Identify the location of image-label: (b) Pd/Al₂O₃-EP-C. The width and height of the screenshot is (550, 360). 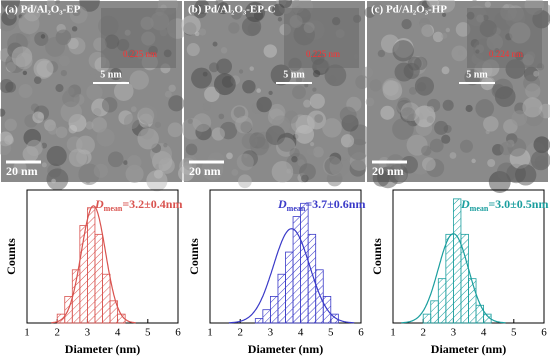
(232, 10).